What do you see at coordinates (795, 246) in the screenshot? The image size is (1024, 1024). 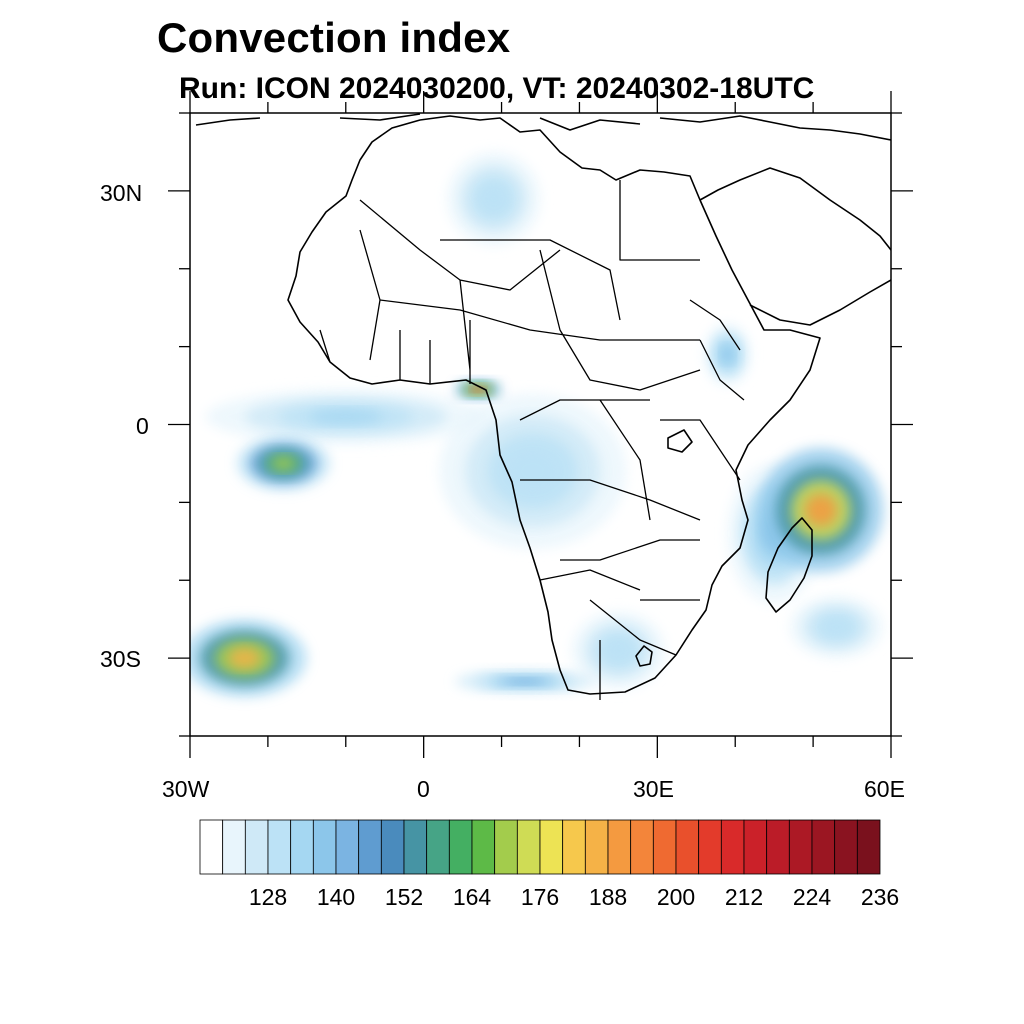 I see `arabia-coastline` at bounding box center [795, 246].